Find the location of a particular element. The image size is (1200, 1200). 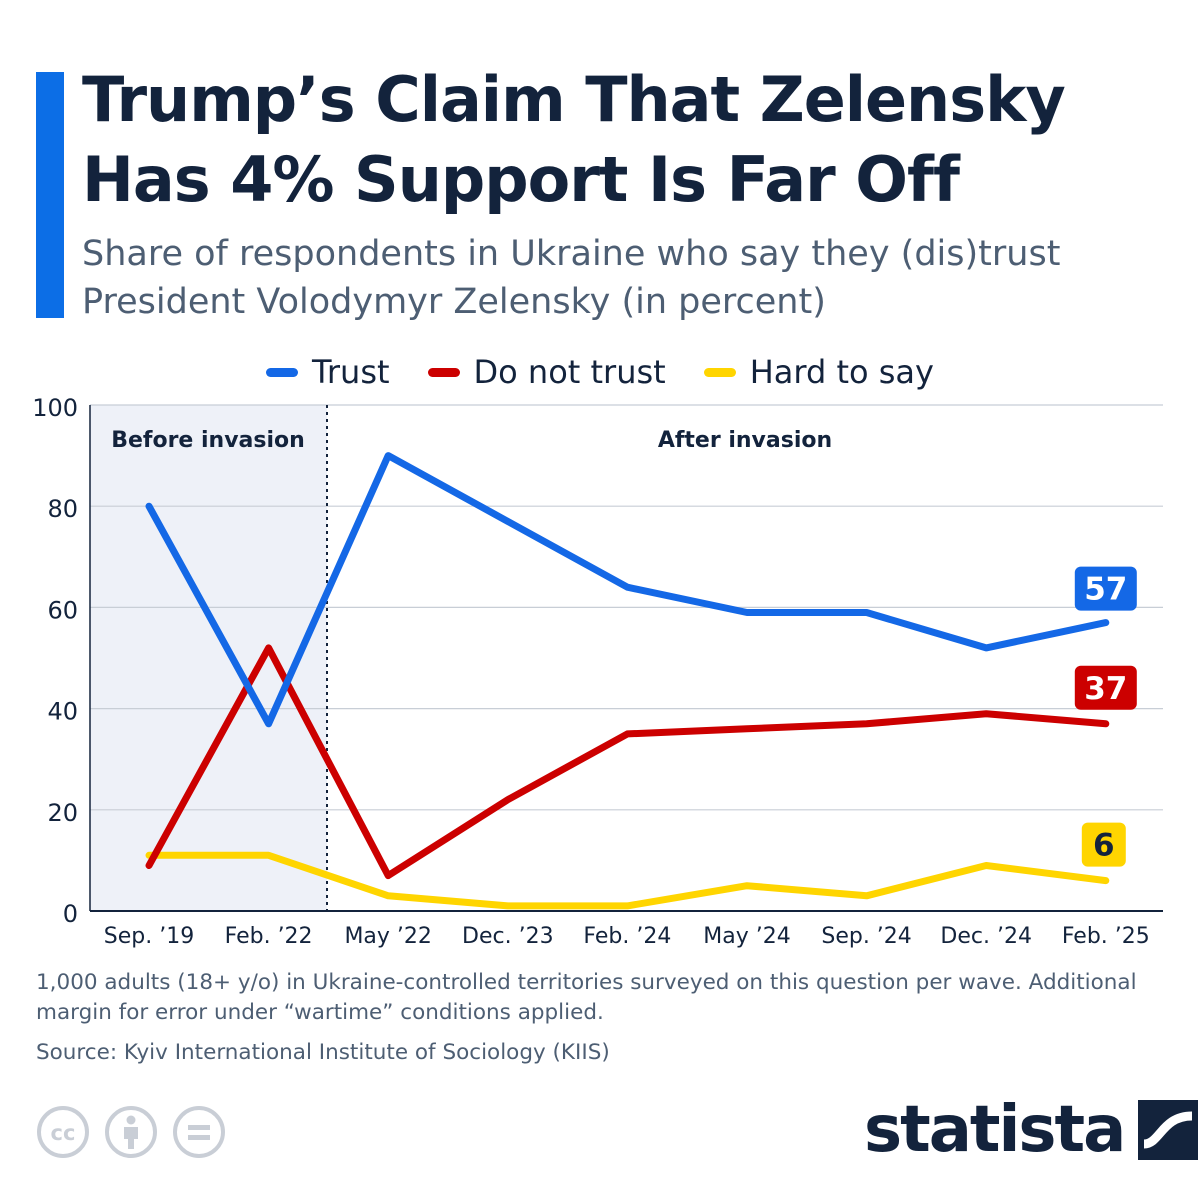

before-invasion-label: Before invasion is located at coordinates (208, 440).